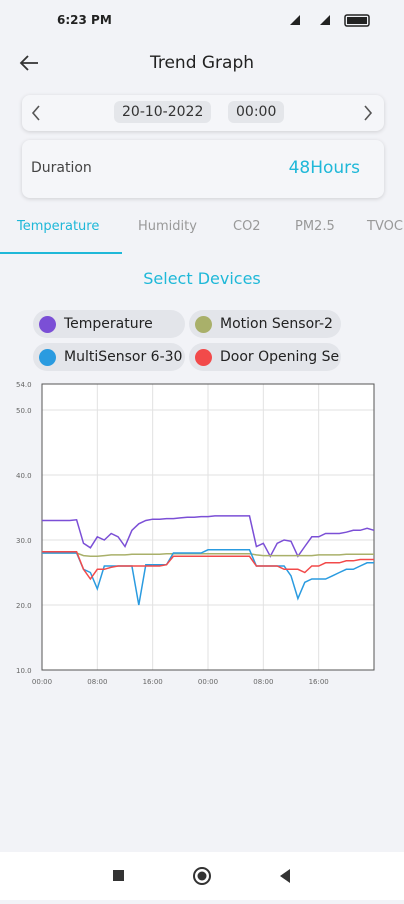  Describe the element at coordinates (36, 113) in the screenshot. I see `prev-button` at that location.